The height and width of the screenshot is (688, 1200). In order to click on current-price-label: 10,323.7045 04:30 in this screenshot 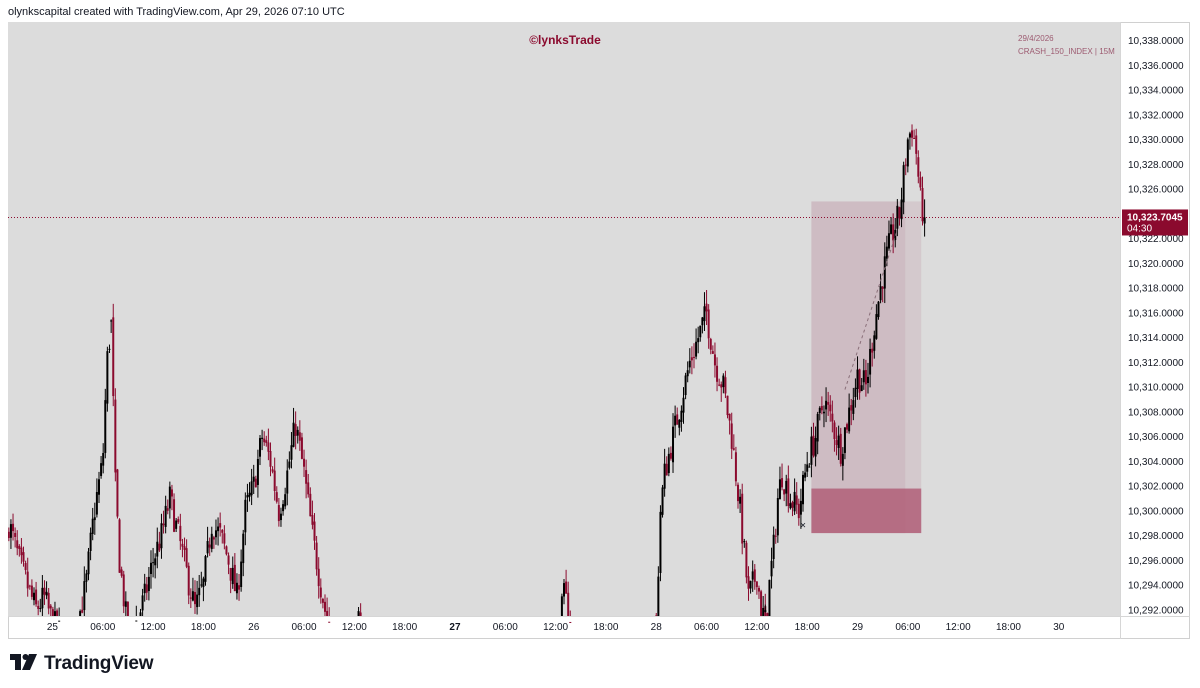, I will do `click(1155, 222)`.